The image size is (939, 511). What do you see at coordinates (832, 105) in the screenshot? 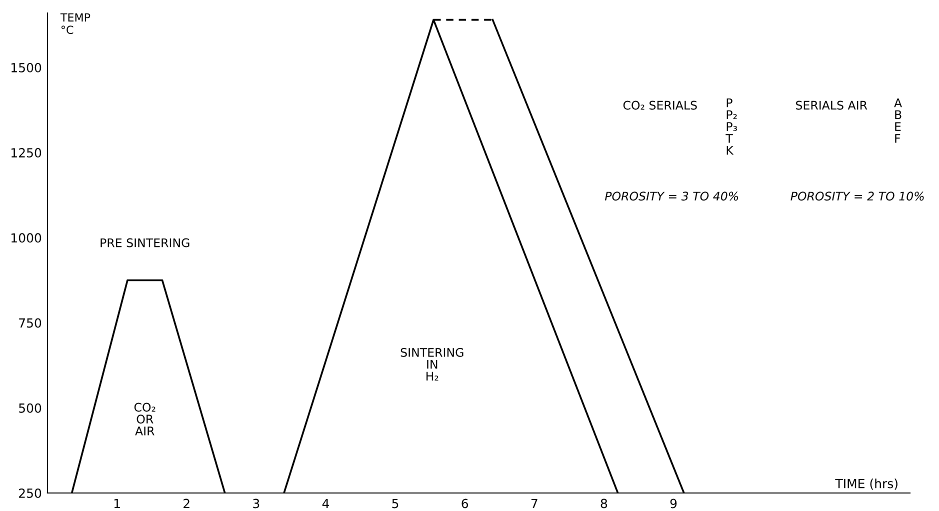
I see `annotation: SERIALS AIR` at bounding box center [832, 105].